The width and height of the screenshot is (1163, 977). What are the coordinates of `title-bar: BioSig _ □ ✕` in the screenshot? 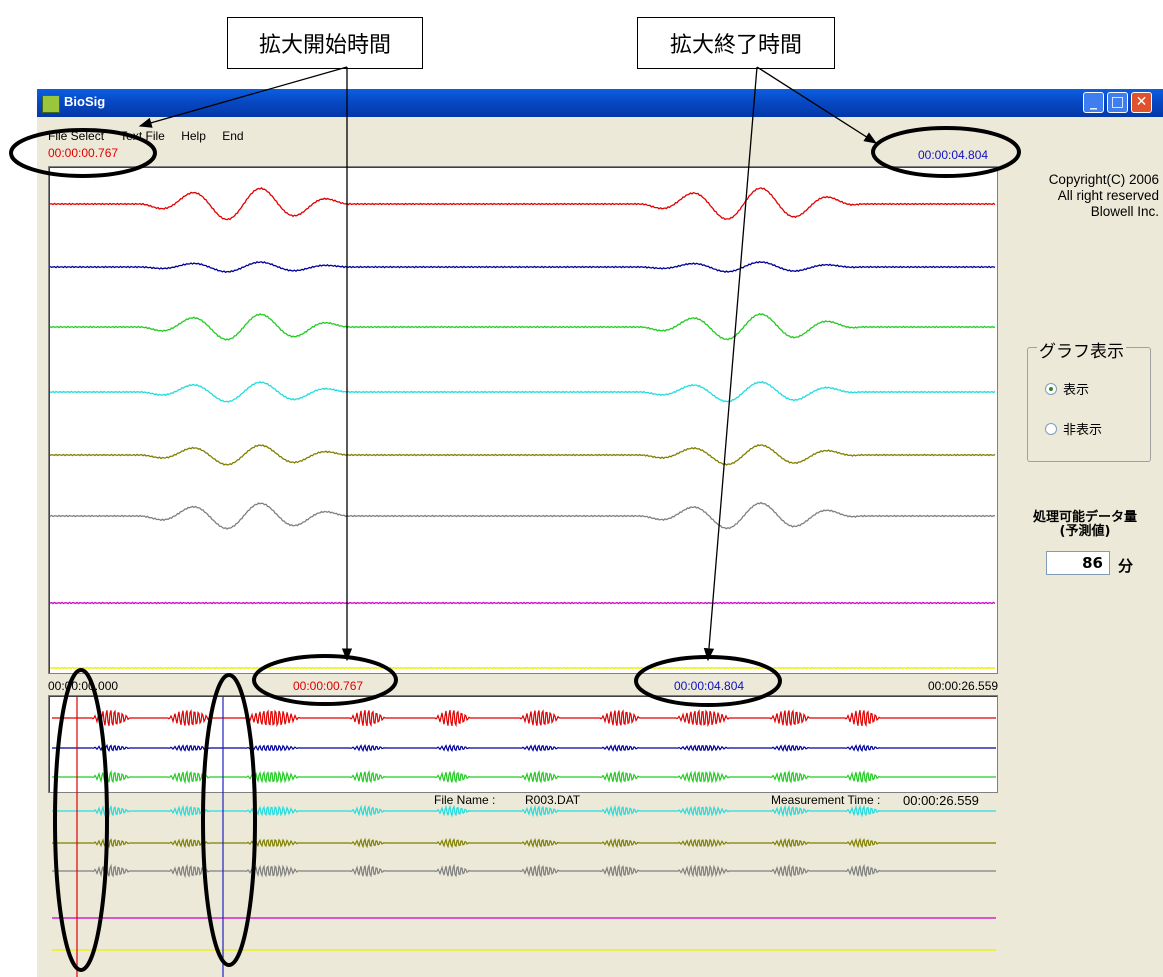 It's located at (600, 103).